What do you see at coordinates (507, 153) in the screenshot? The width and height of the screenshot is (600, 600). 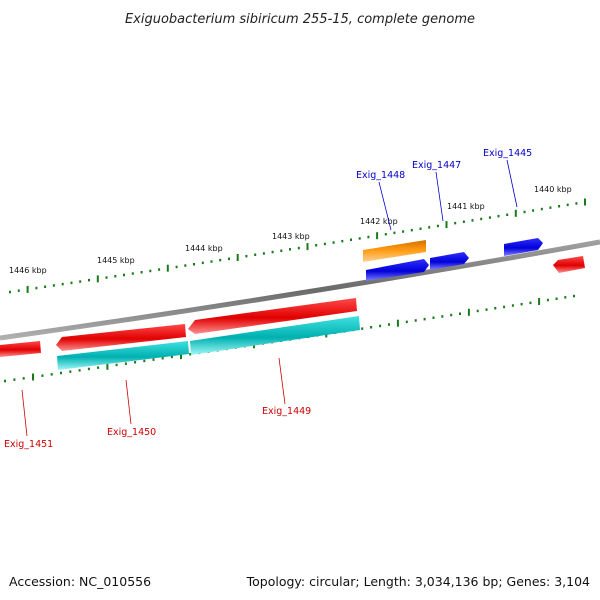 I see `gene-label-exig-1445: Exig_1445` at bounding box center [507, 153].